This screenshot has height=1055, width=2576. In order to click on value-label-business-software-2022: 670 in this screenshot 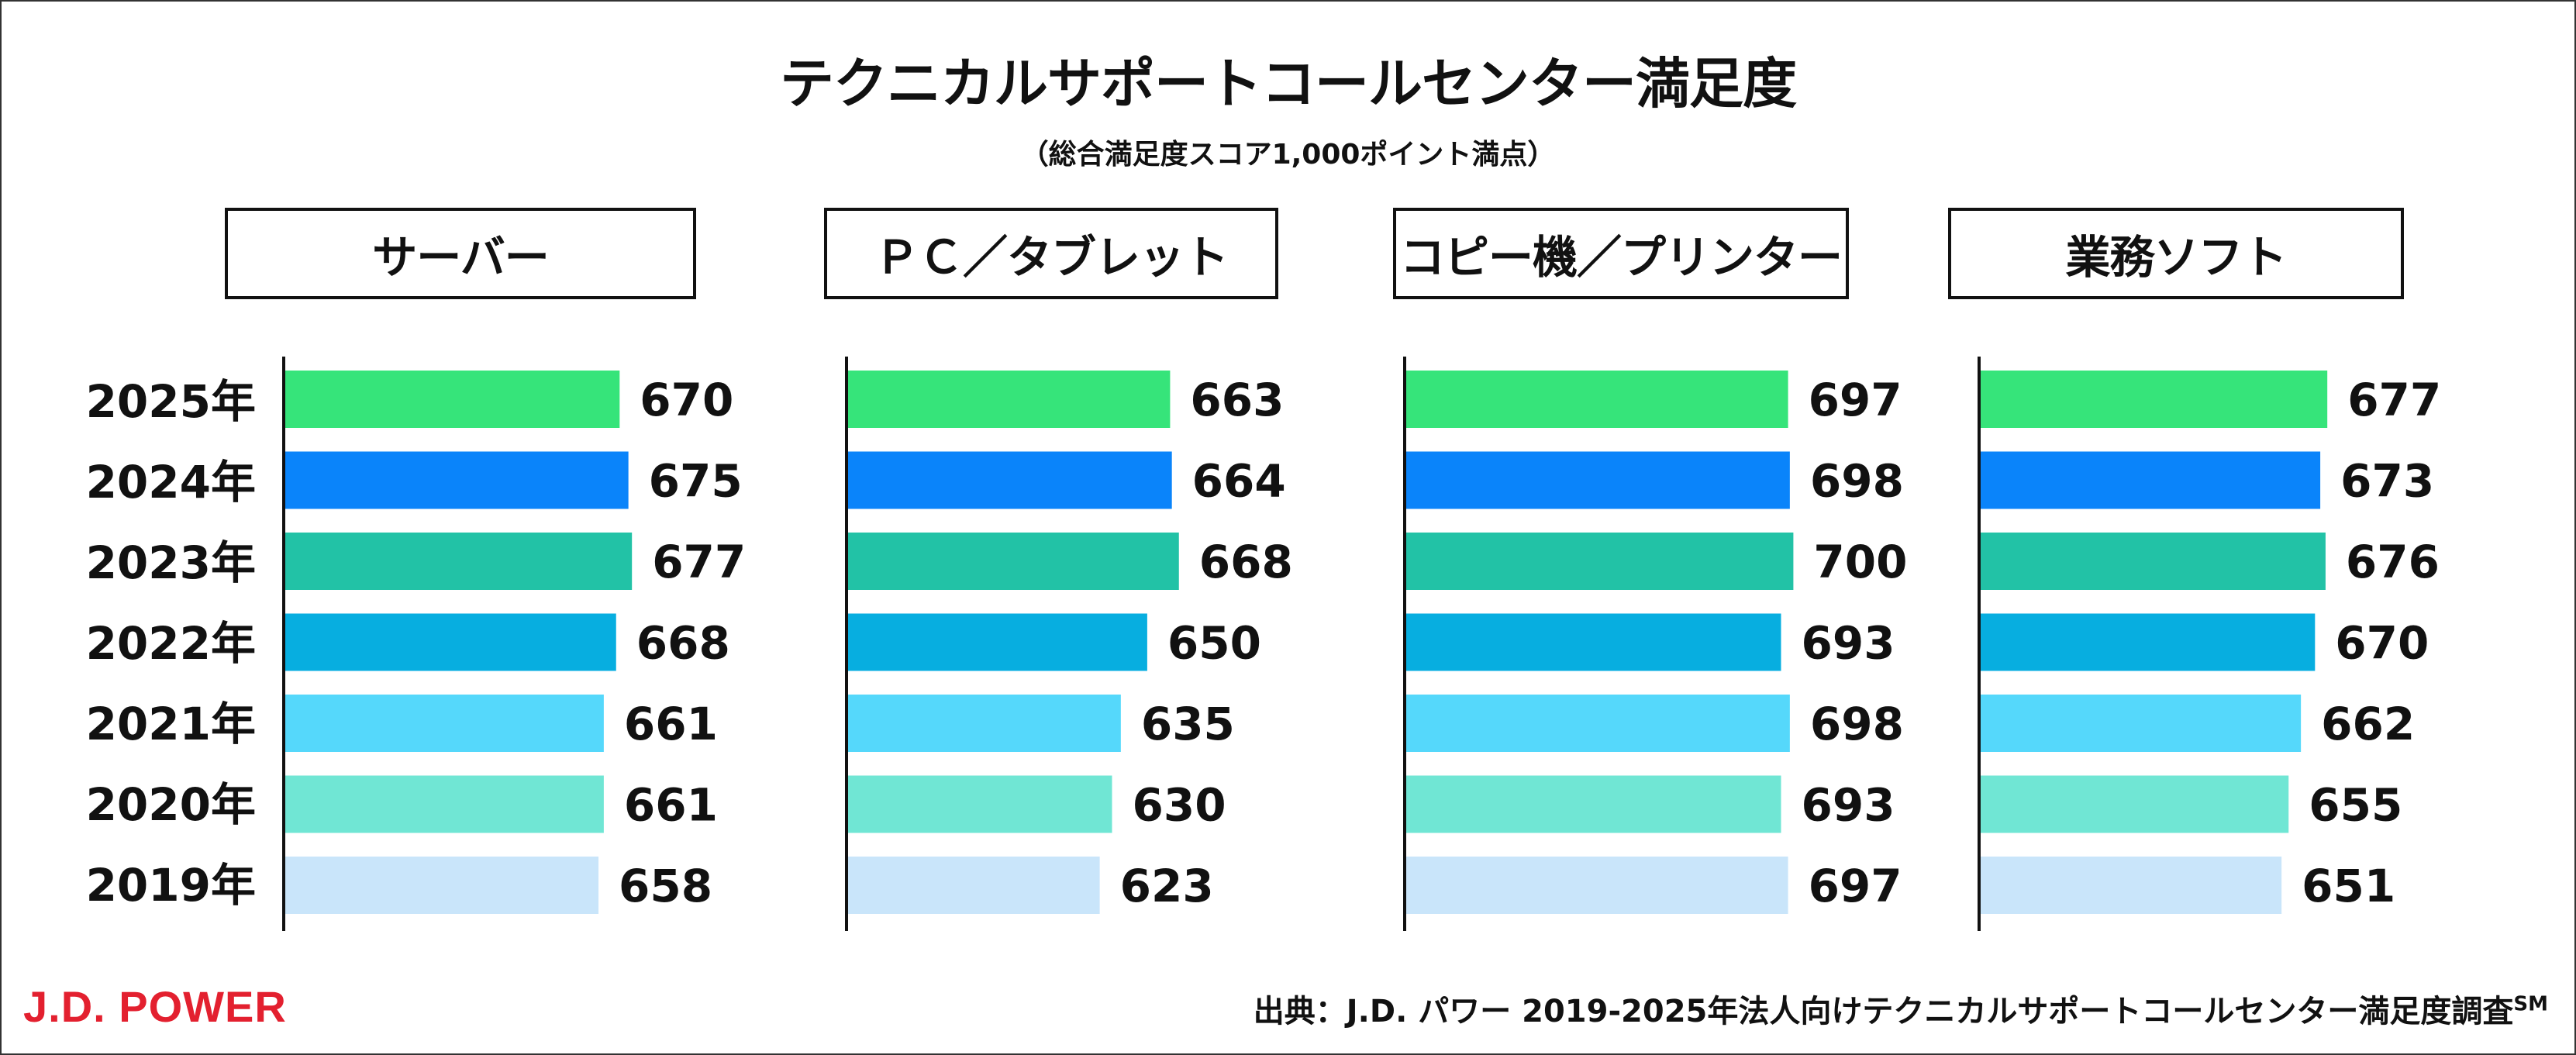, I will do `click(2382, 644)`.